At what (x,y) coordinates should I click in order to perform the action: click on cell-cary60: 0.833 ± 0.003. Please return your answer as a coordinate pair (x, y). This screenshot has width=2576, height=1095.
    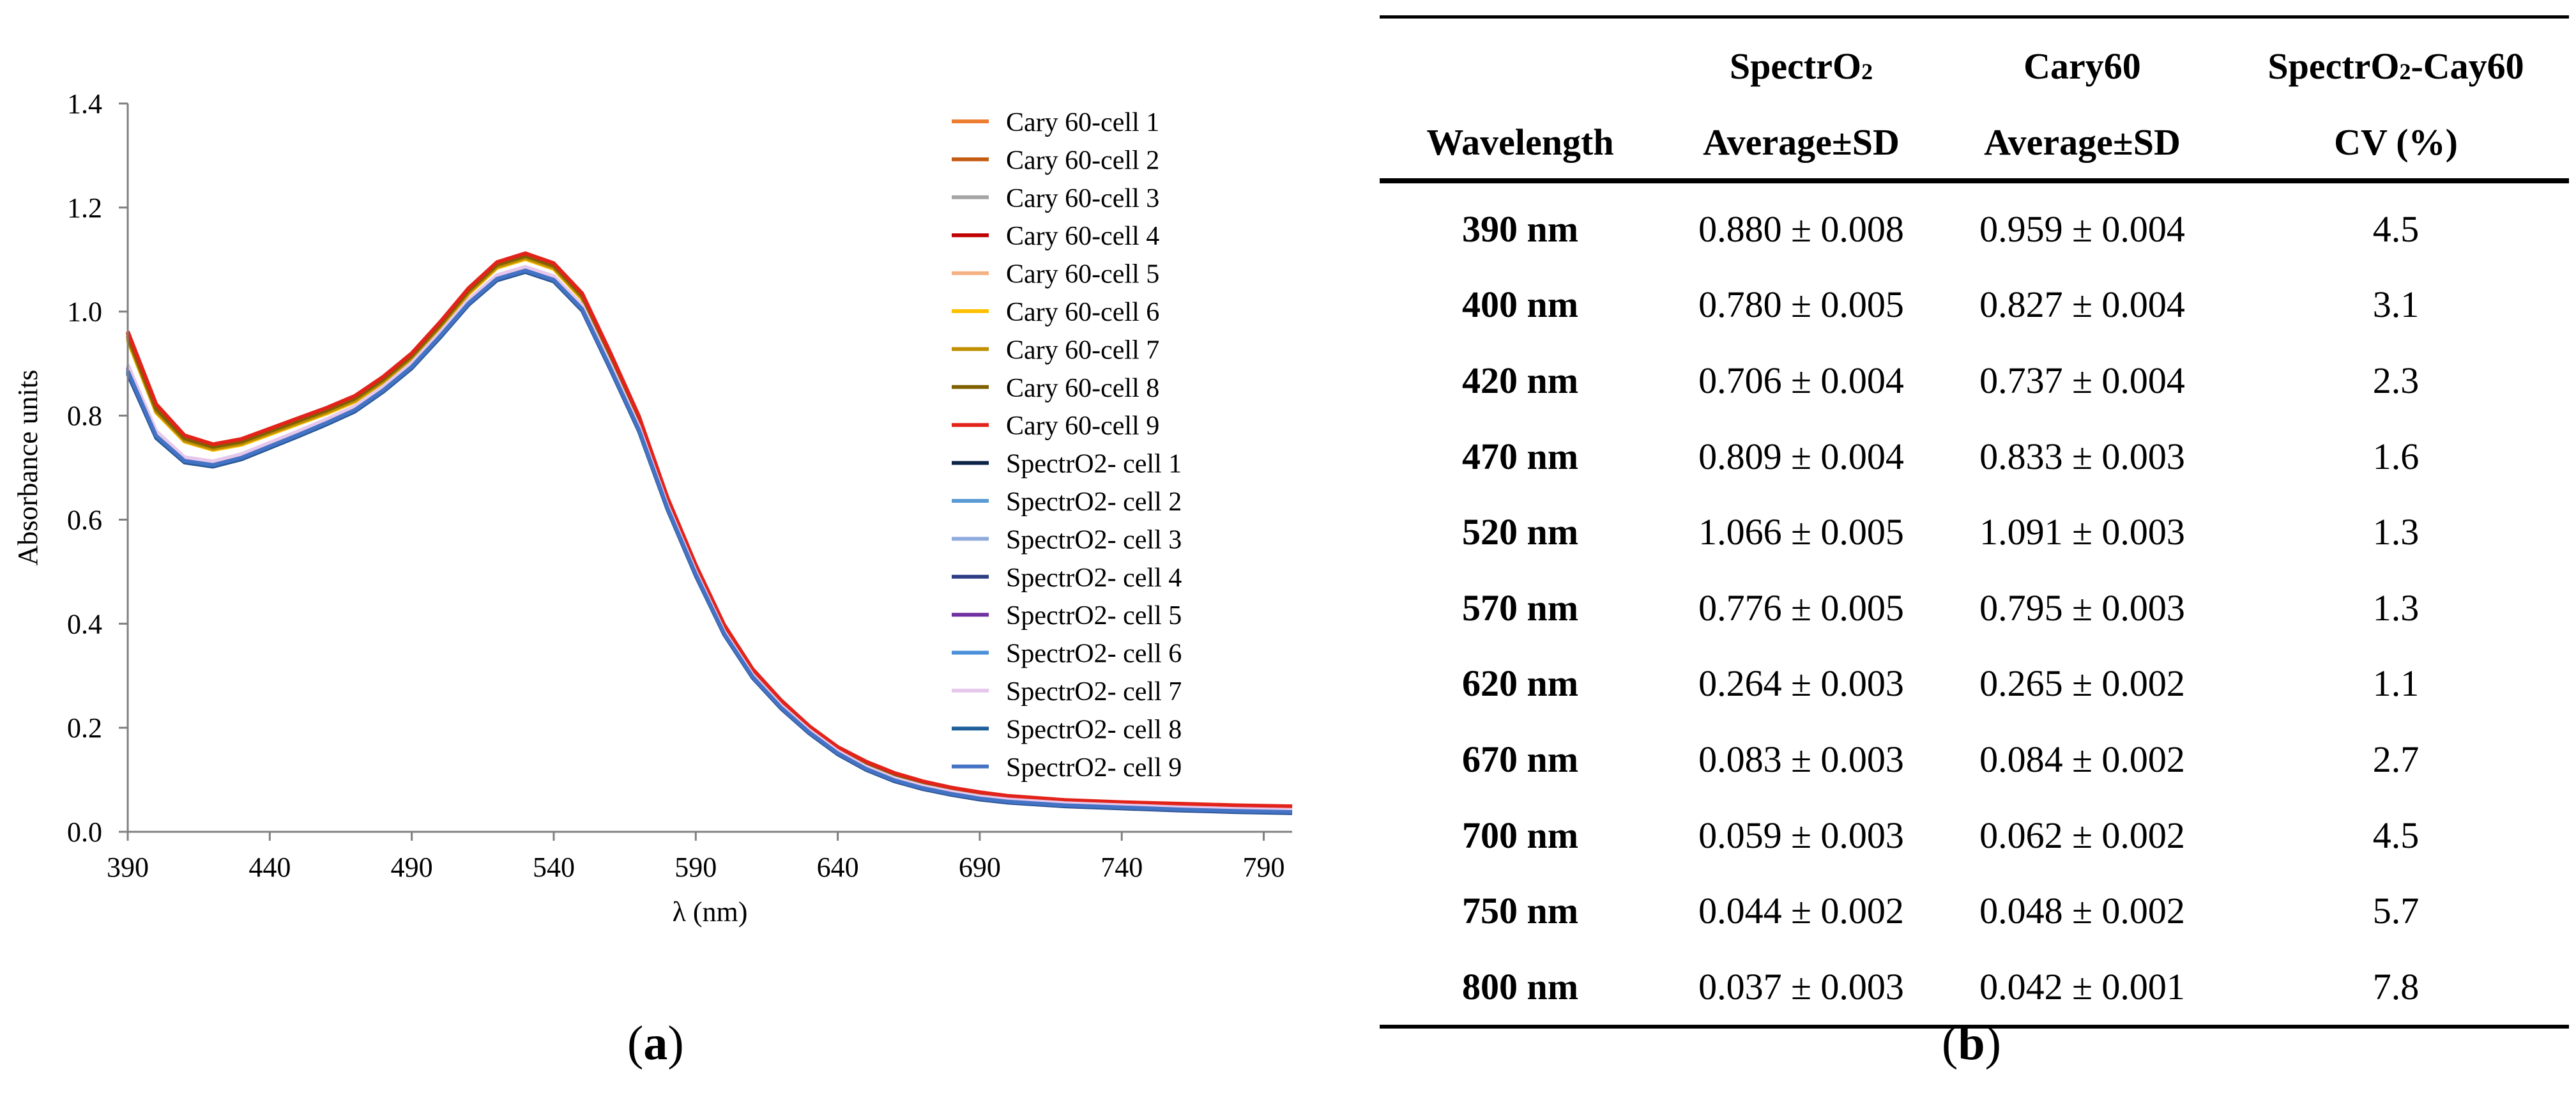
    Looking at the image, I should click on (2082, 456).